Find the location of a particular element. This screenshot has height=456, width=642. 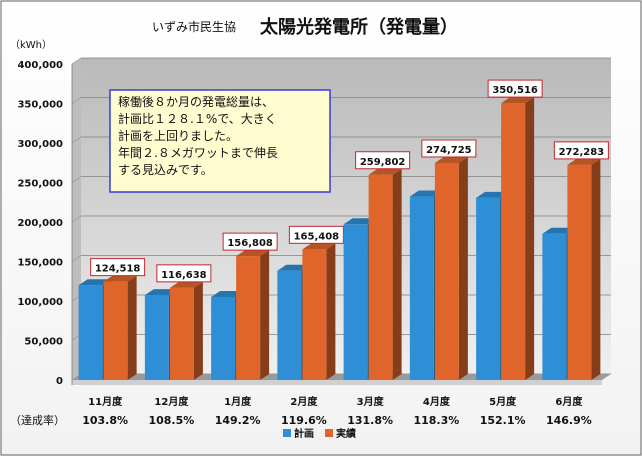

y-tick-label: 100,000 is located at coordinates (40, 302).